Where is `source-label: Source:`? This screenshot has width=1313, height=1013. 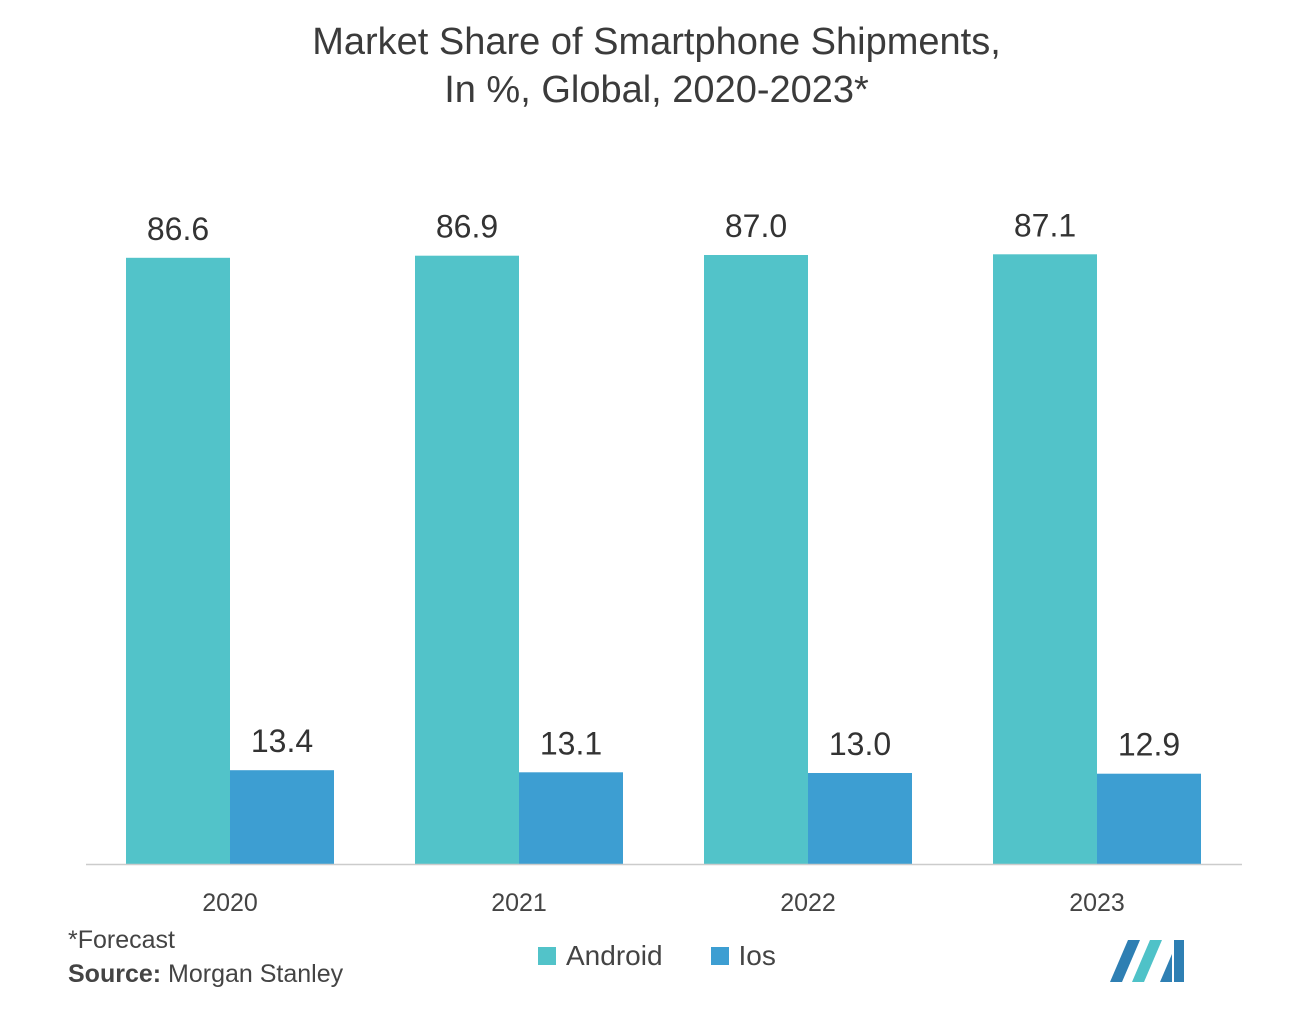 source-label: Source: is located at coordinates (115, 974).